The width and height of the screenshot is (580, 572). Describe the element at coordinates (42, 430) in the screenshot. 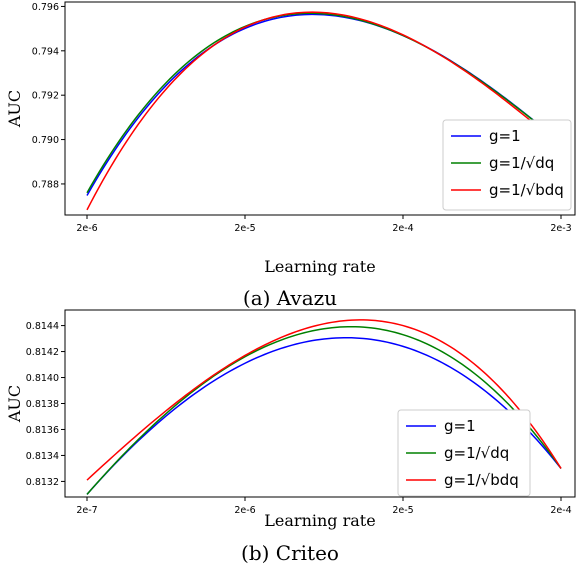

I see `y-tick-label: 0.8136` at that location.